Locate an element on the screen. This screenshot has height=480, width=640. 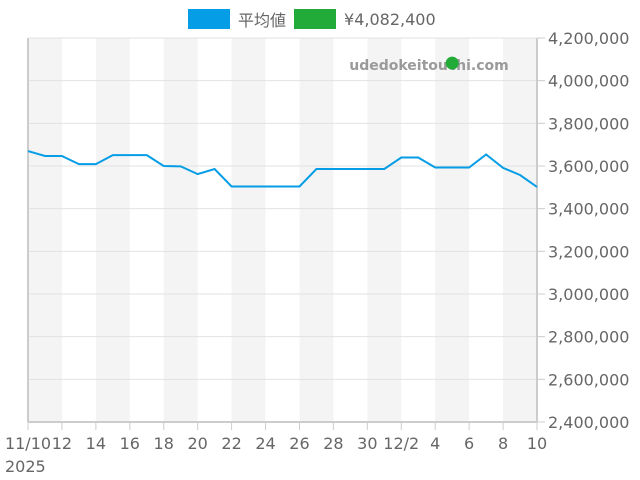
x-tick-label: 6 is located at coordinates (469, 443).